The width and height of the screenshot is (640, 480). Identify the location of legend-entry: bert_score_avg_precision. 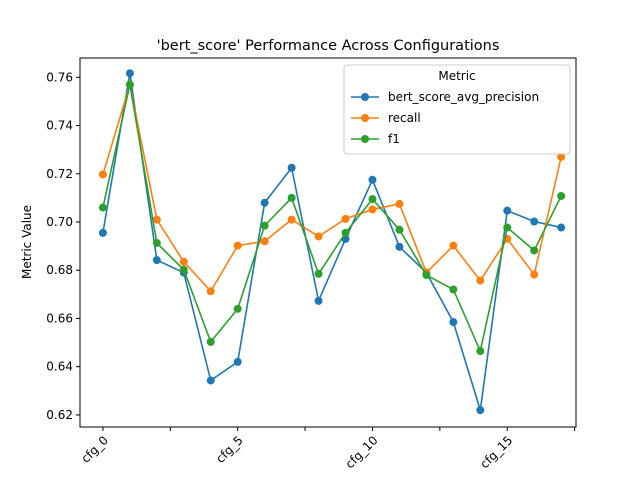
(445, 97).